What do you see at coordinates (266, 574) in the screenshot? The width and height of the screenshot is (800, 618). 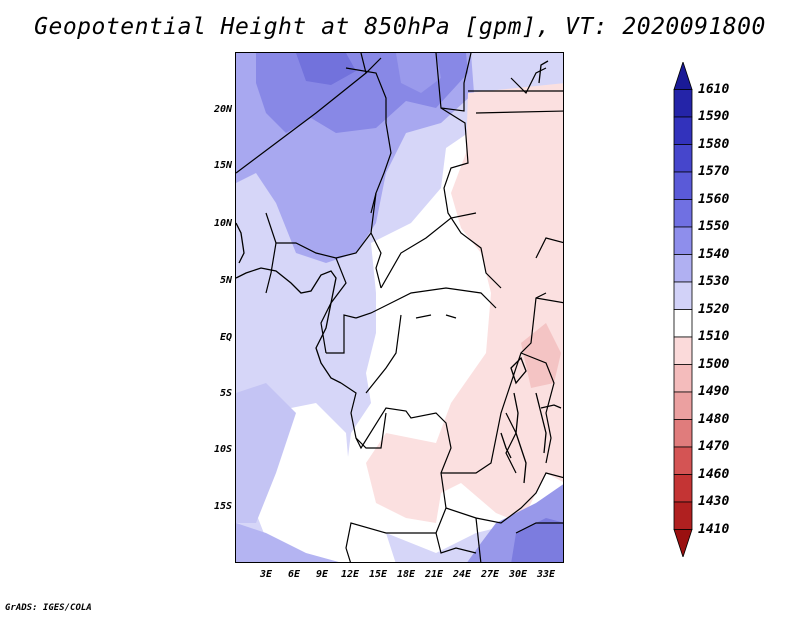 I see `lon-label: 3E` at bounding box center [266, 574].